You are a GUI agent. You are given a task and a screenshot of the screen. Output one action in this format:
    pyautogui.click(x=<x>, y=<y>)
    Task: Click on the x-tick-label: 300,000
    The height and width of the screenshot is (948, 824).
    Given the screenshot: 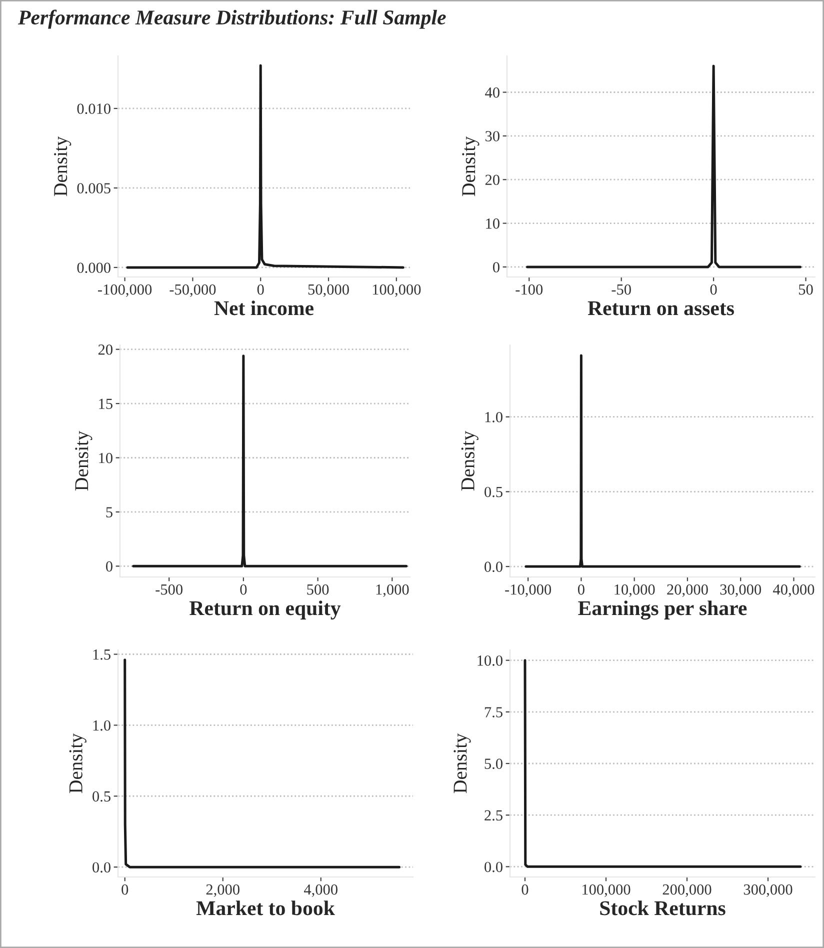 What is the action you would take?
    pyautogui.click(x=768, y=890)
    